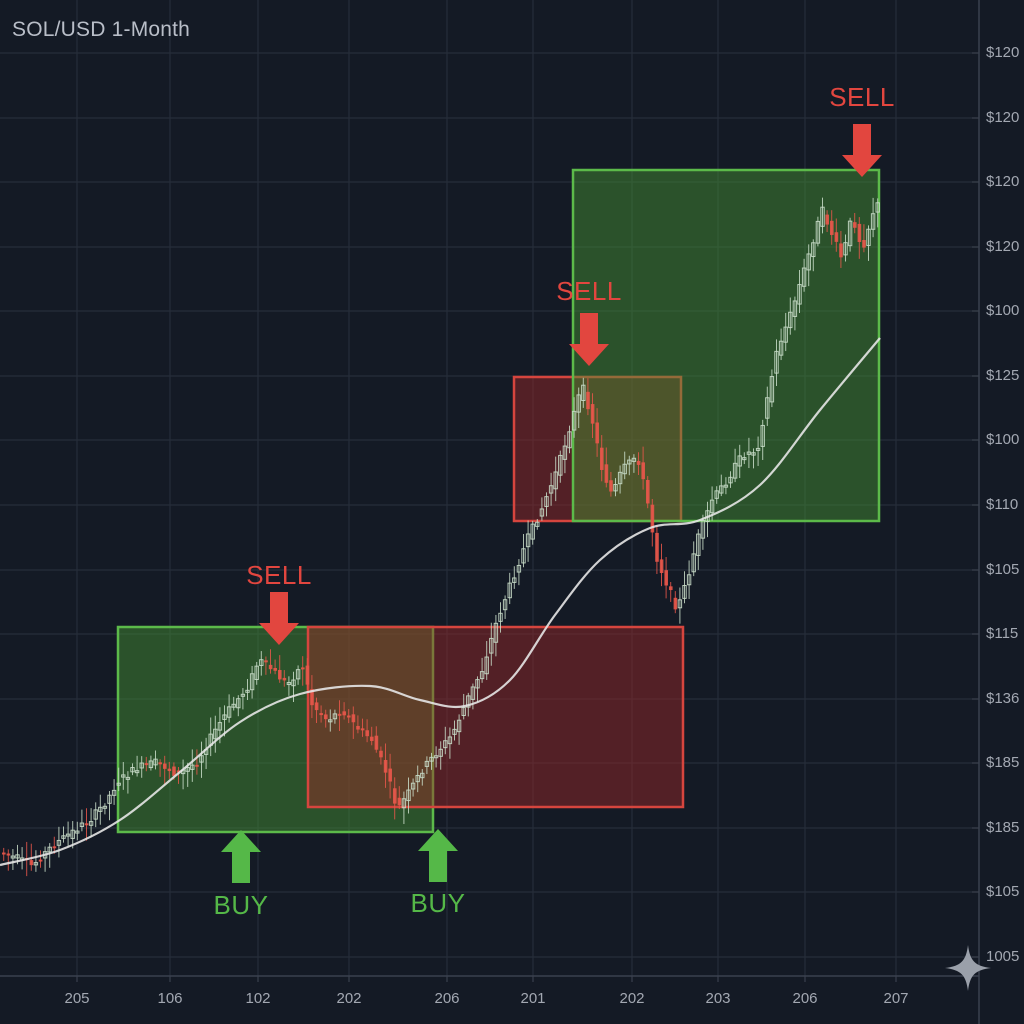 Image resolution: width=1024 pixels, height=1024 pixels. Describe the element at coordinates (718, 998) in the screenshot. I see `x-axis-label: 203` at that location.